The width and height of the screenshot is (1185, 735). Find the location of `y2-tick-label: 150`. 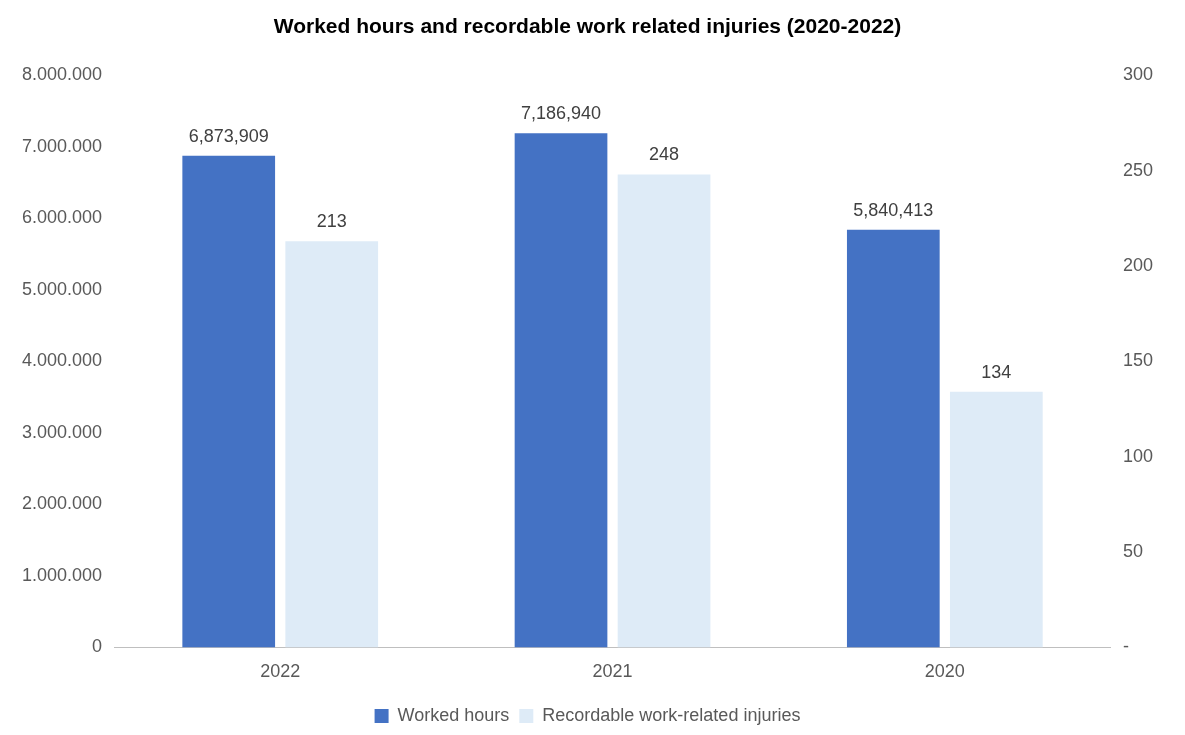

y2-tick-label: 150 is located at coordinates (1138, 360).